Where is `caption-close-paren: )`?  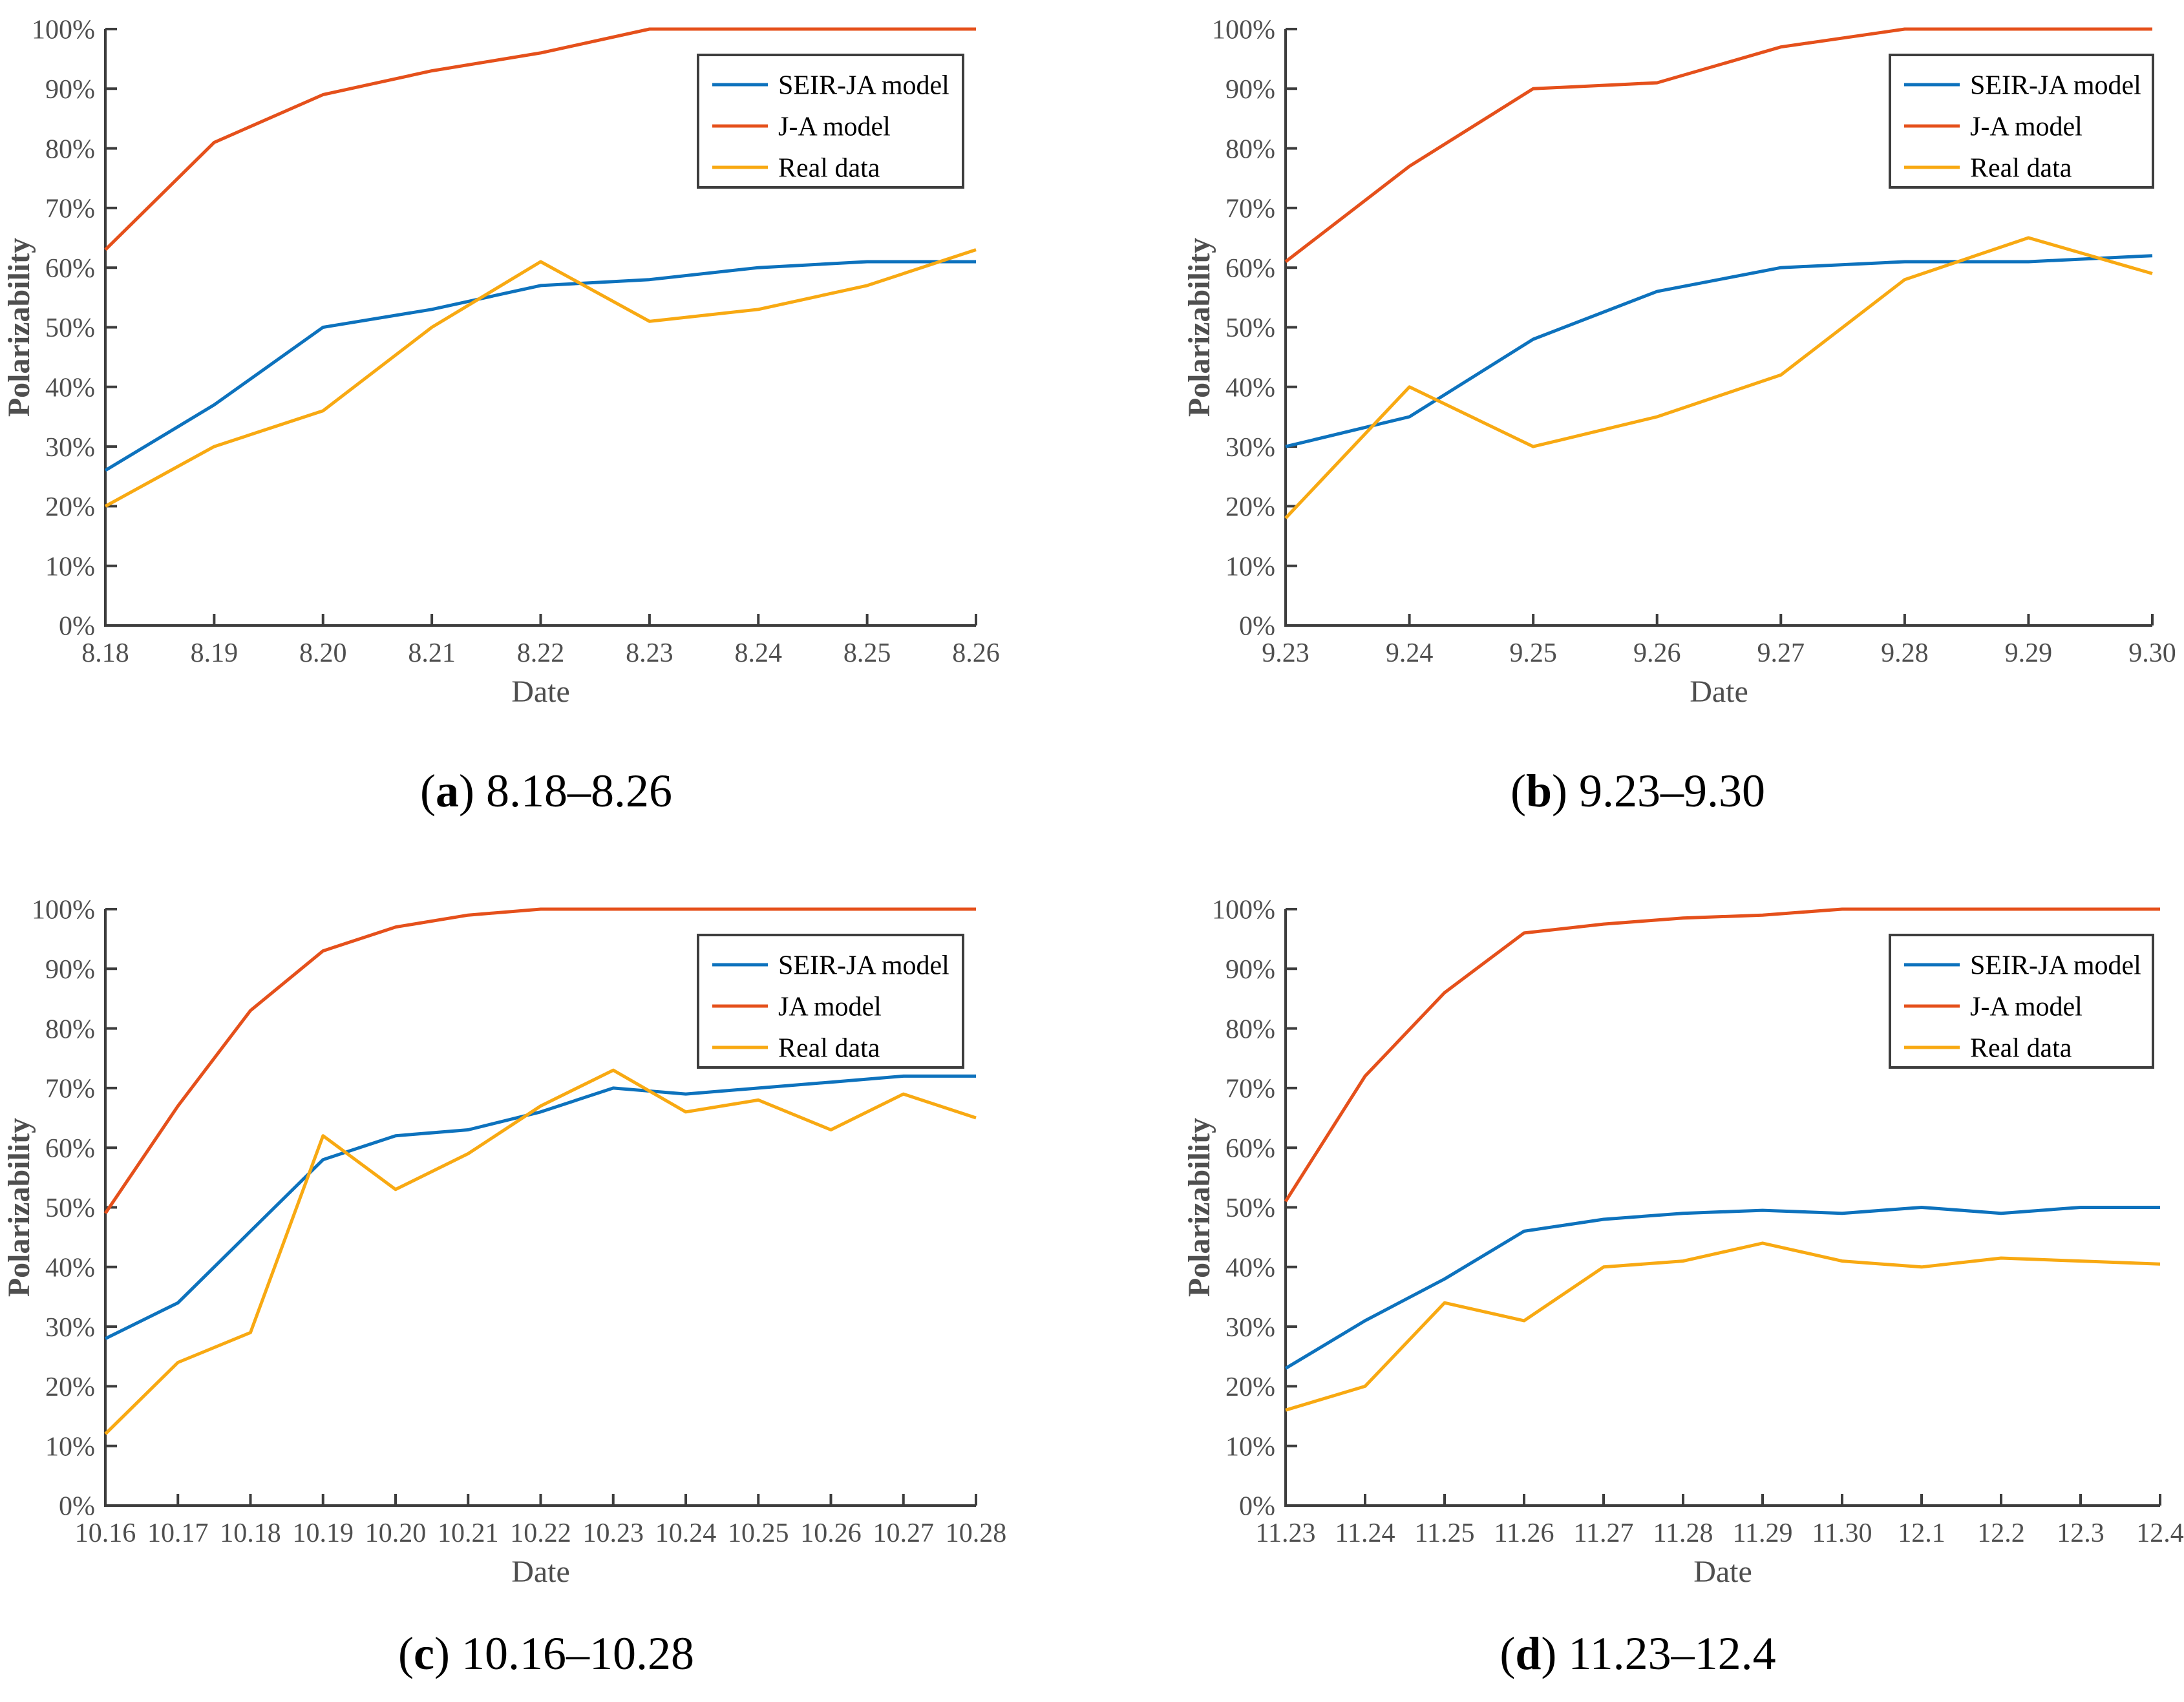 caption-close-paren: ) is located at coordinates (442, 1653).